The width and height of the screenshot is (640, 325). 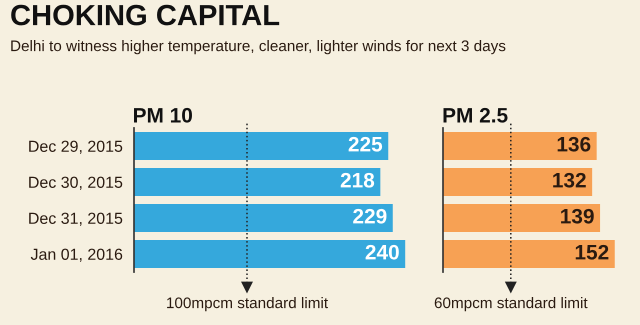 What do you see at coordinates (592, 252) in the screenshot?
I see `data-label: 152` at bounding box center [592, 252].